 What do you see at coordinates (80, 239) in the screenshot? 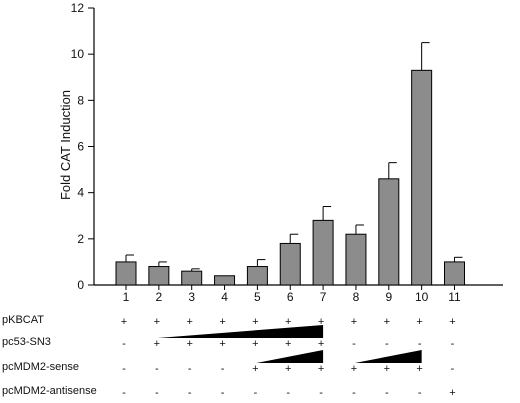
I see `y-tick-label: 2` at bounding box center [80, 239].